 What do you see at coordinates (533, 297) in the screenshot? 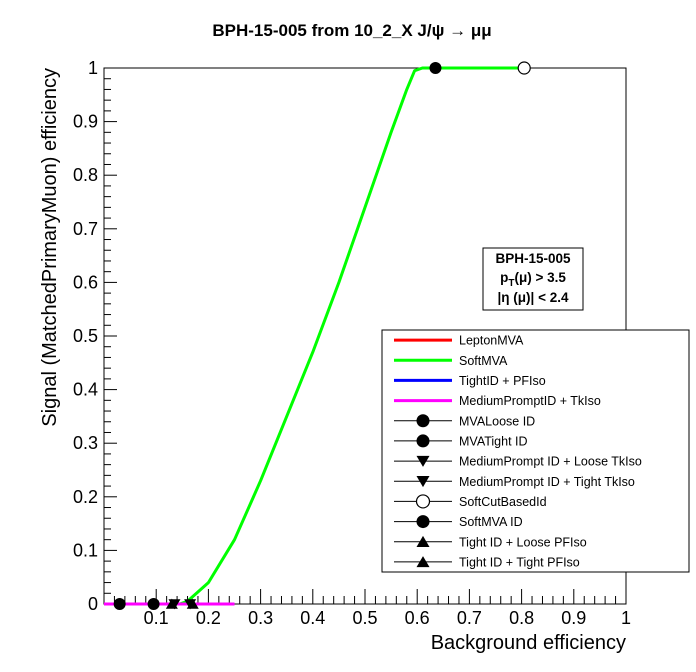
I see `info-box-line3: |η (μ)| < 2.4` at bounding box center [533, 297].